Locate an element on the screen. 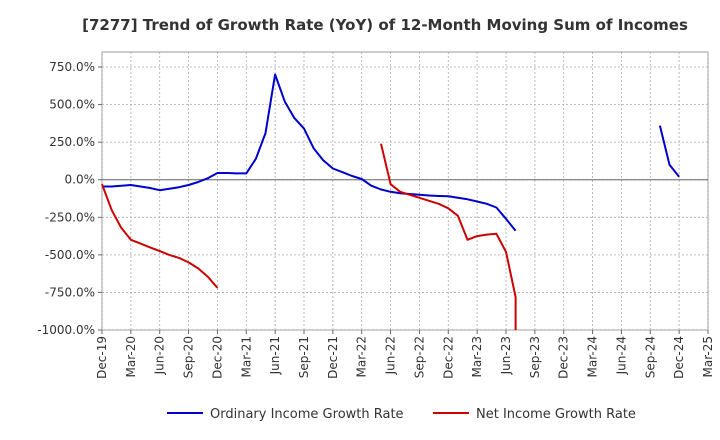  y-tick-label: -250.0% is located at coordinates (70, 217).